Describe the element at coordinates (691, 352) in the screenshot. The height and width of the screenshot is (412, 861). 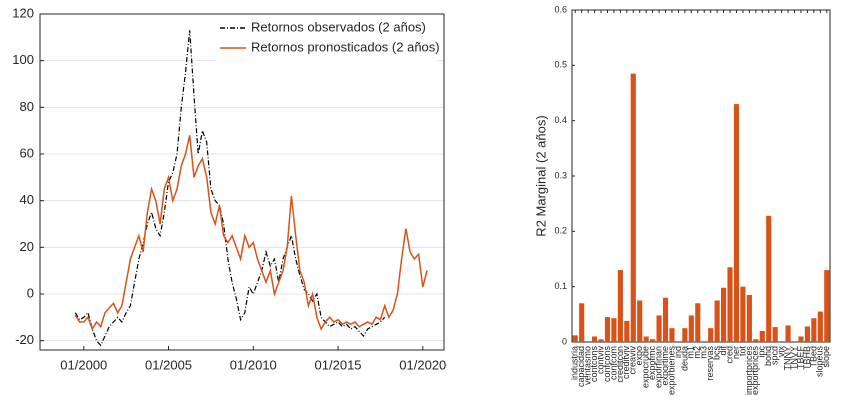
I see `x-tick-label: m1` at that location.